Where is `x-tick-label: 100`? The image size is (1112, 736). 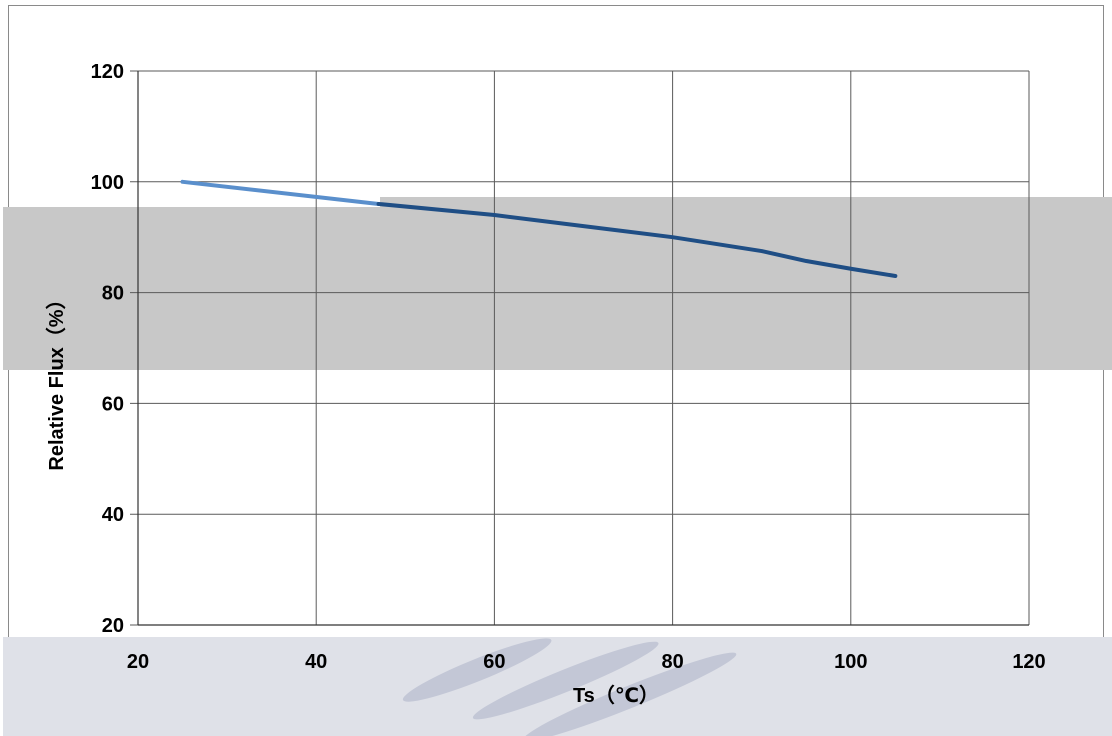 x-tick-label: 100 is located at coordinates (850, 662).